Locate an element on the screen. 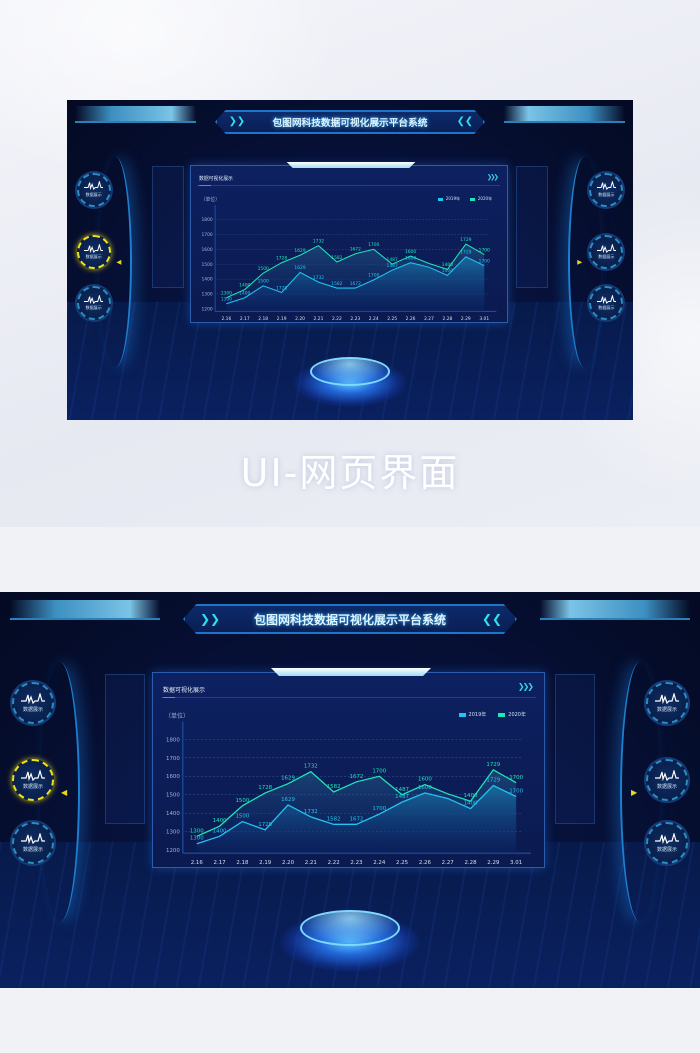 This screenshot has width=700, height=1053. y-axis-unit: （单位） is located at coordinates (177, 716).